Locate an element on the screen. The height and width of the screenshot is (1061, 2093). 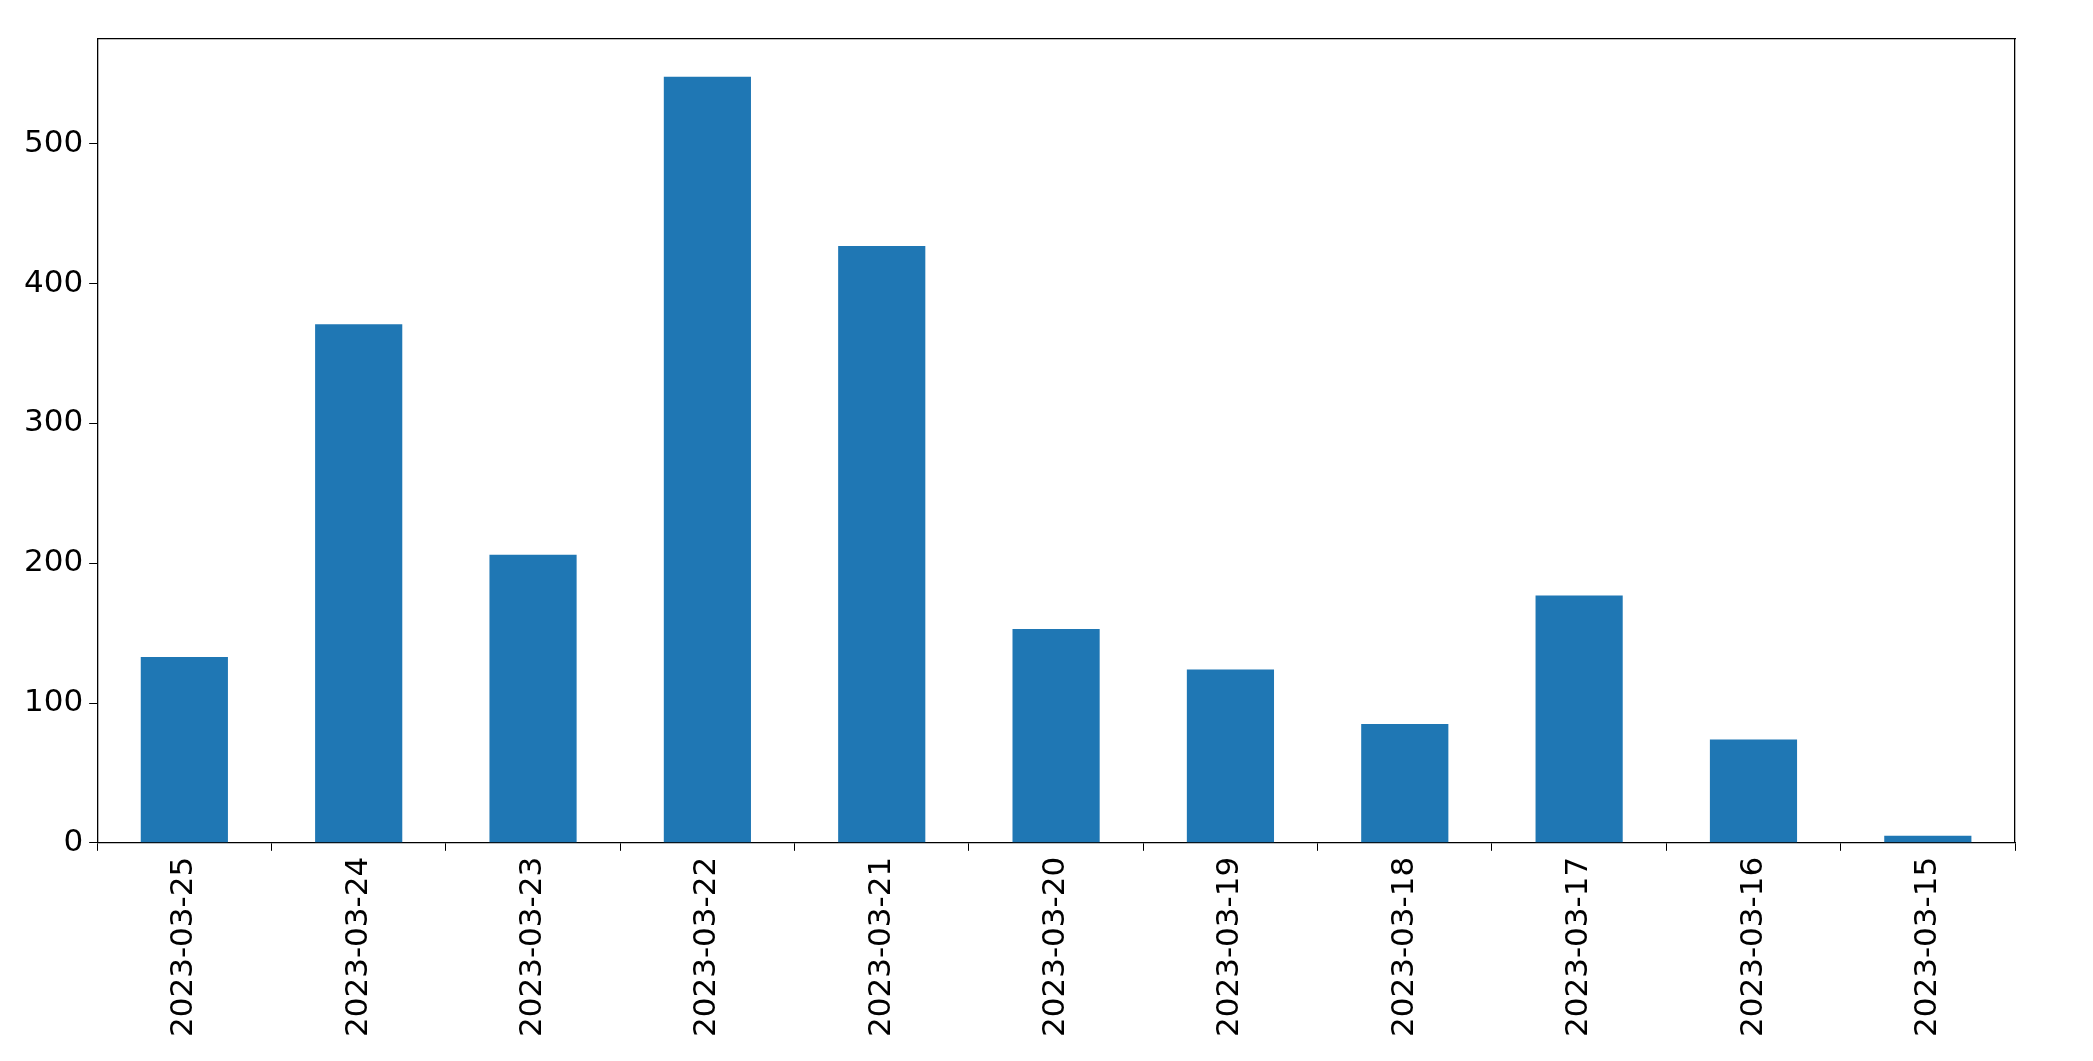
x-tick-label: 2023-03-23 is located at coordinates (530, 947).